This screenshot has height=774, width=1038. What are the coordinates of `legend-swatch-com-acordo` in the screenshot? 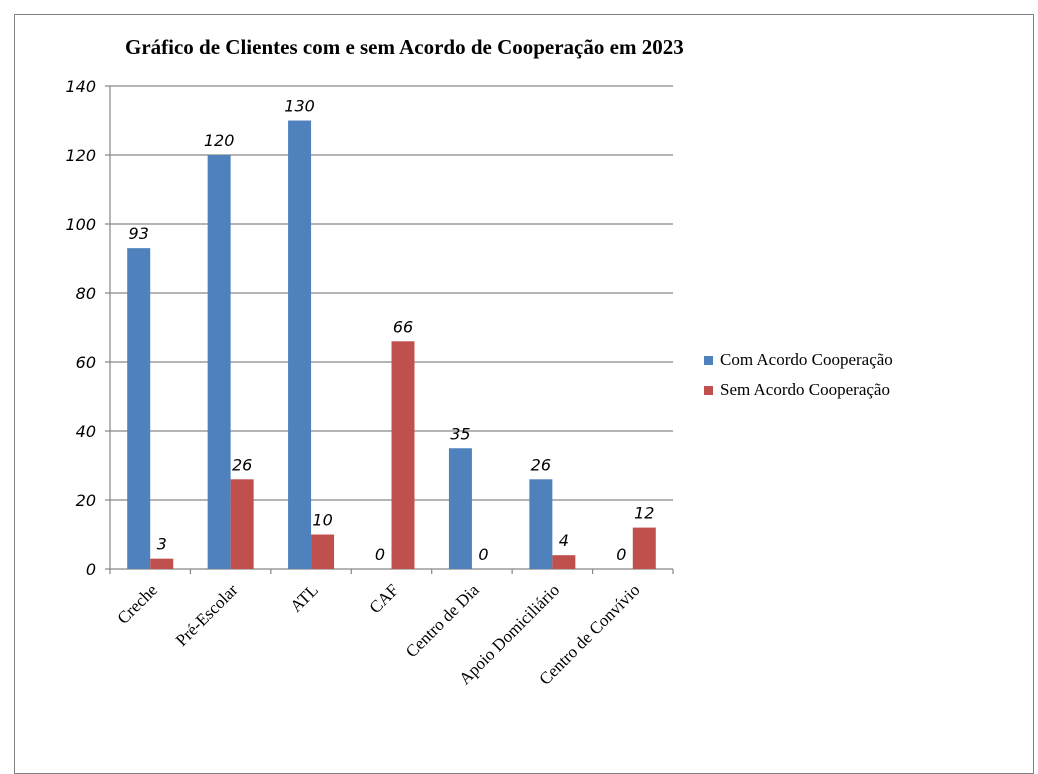 It's located at (708, 360).